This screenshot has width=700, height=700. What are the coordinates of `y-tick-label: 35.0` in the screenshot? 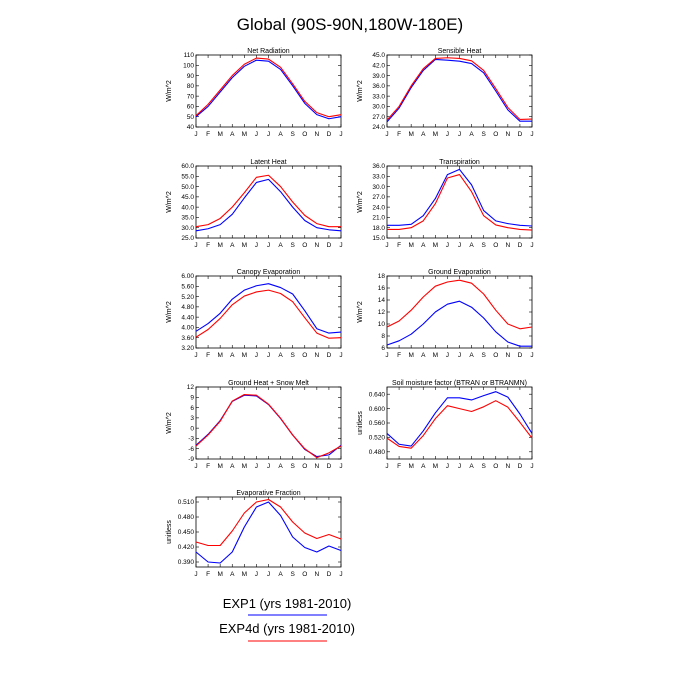 It's located at (187, 218).